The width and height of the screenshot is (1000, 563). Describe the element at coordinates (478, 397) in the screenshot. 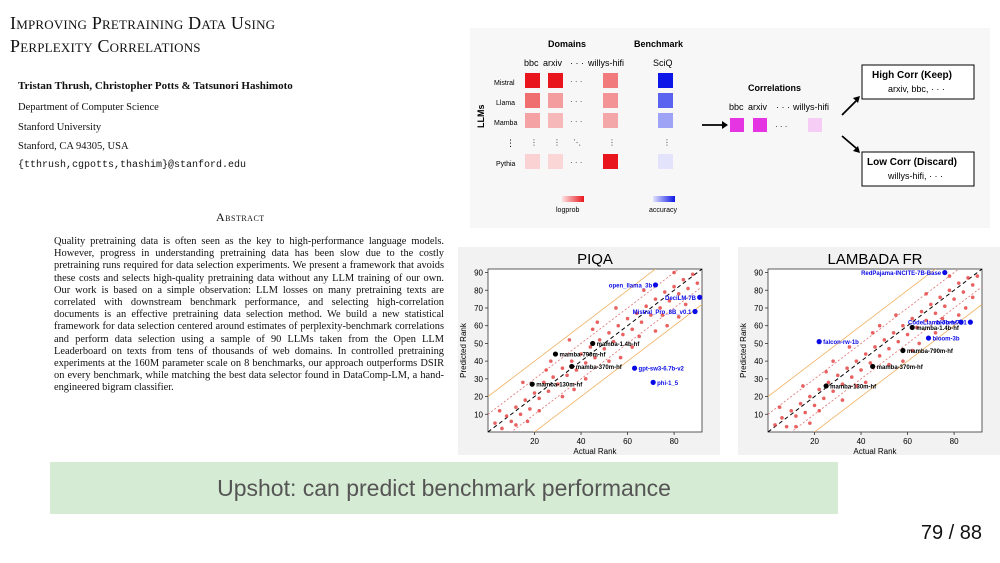

I see `y-tick-label: 20` at that location.